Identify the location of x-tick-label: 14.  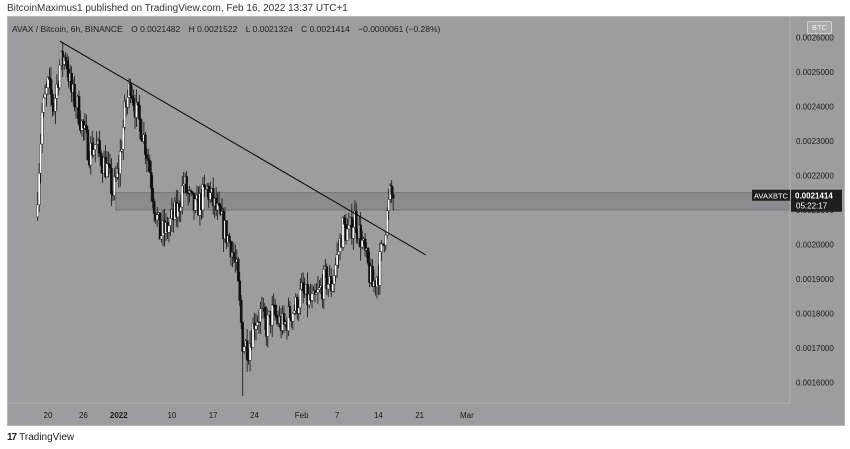
(378, 415).